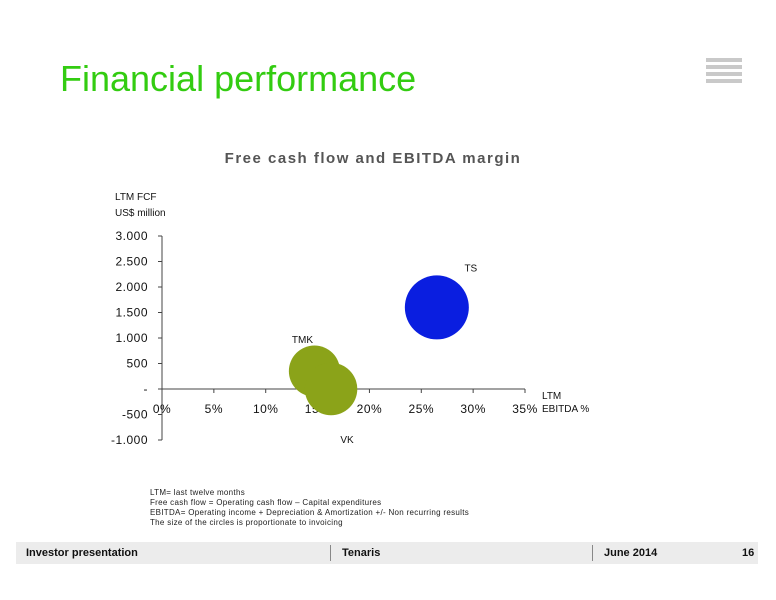 This screenshot has height=600, width=776. What do you see at coordinates (131, 338) in the screenshot?
I see `y-tick-label: 1.000` at bounding box center [131, 338].